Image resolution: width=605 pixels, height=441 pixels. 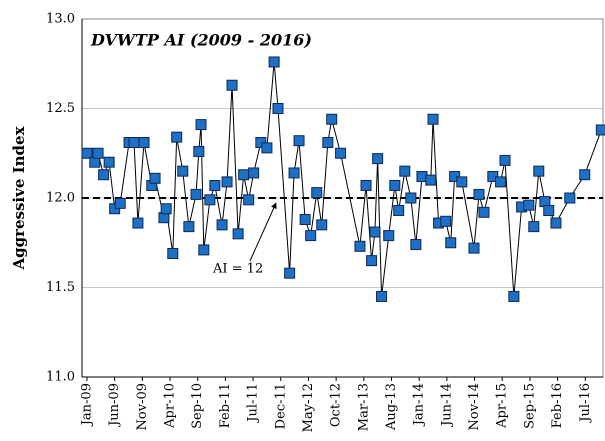 I want to click on y-tick-label: 12.0, so click(x=60, y=198).